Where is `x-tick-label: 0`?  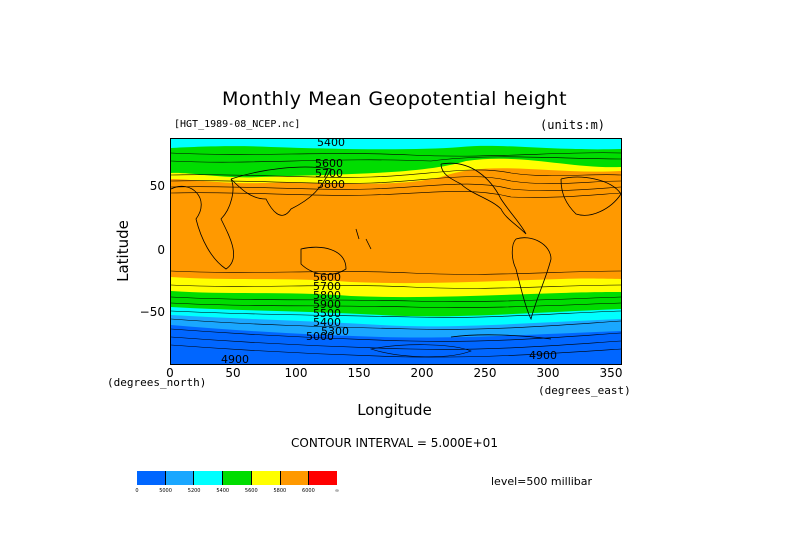 x-tick-label: 0 is located at coordinates (170, 373).